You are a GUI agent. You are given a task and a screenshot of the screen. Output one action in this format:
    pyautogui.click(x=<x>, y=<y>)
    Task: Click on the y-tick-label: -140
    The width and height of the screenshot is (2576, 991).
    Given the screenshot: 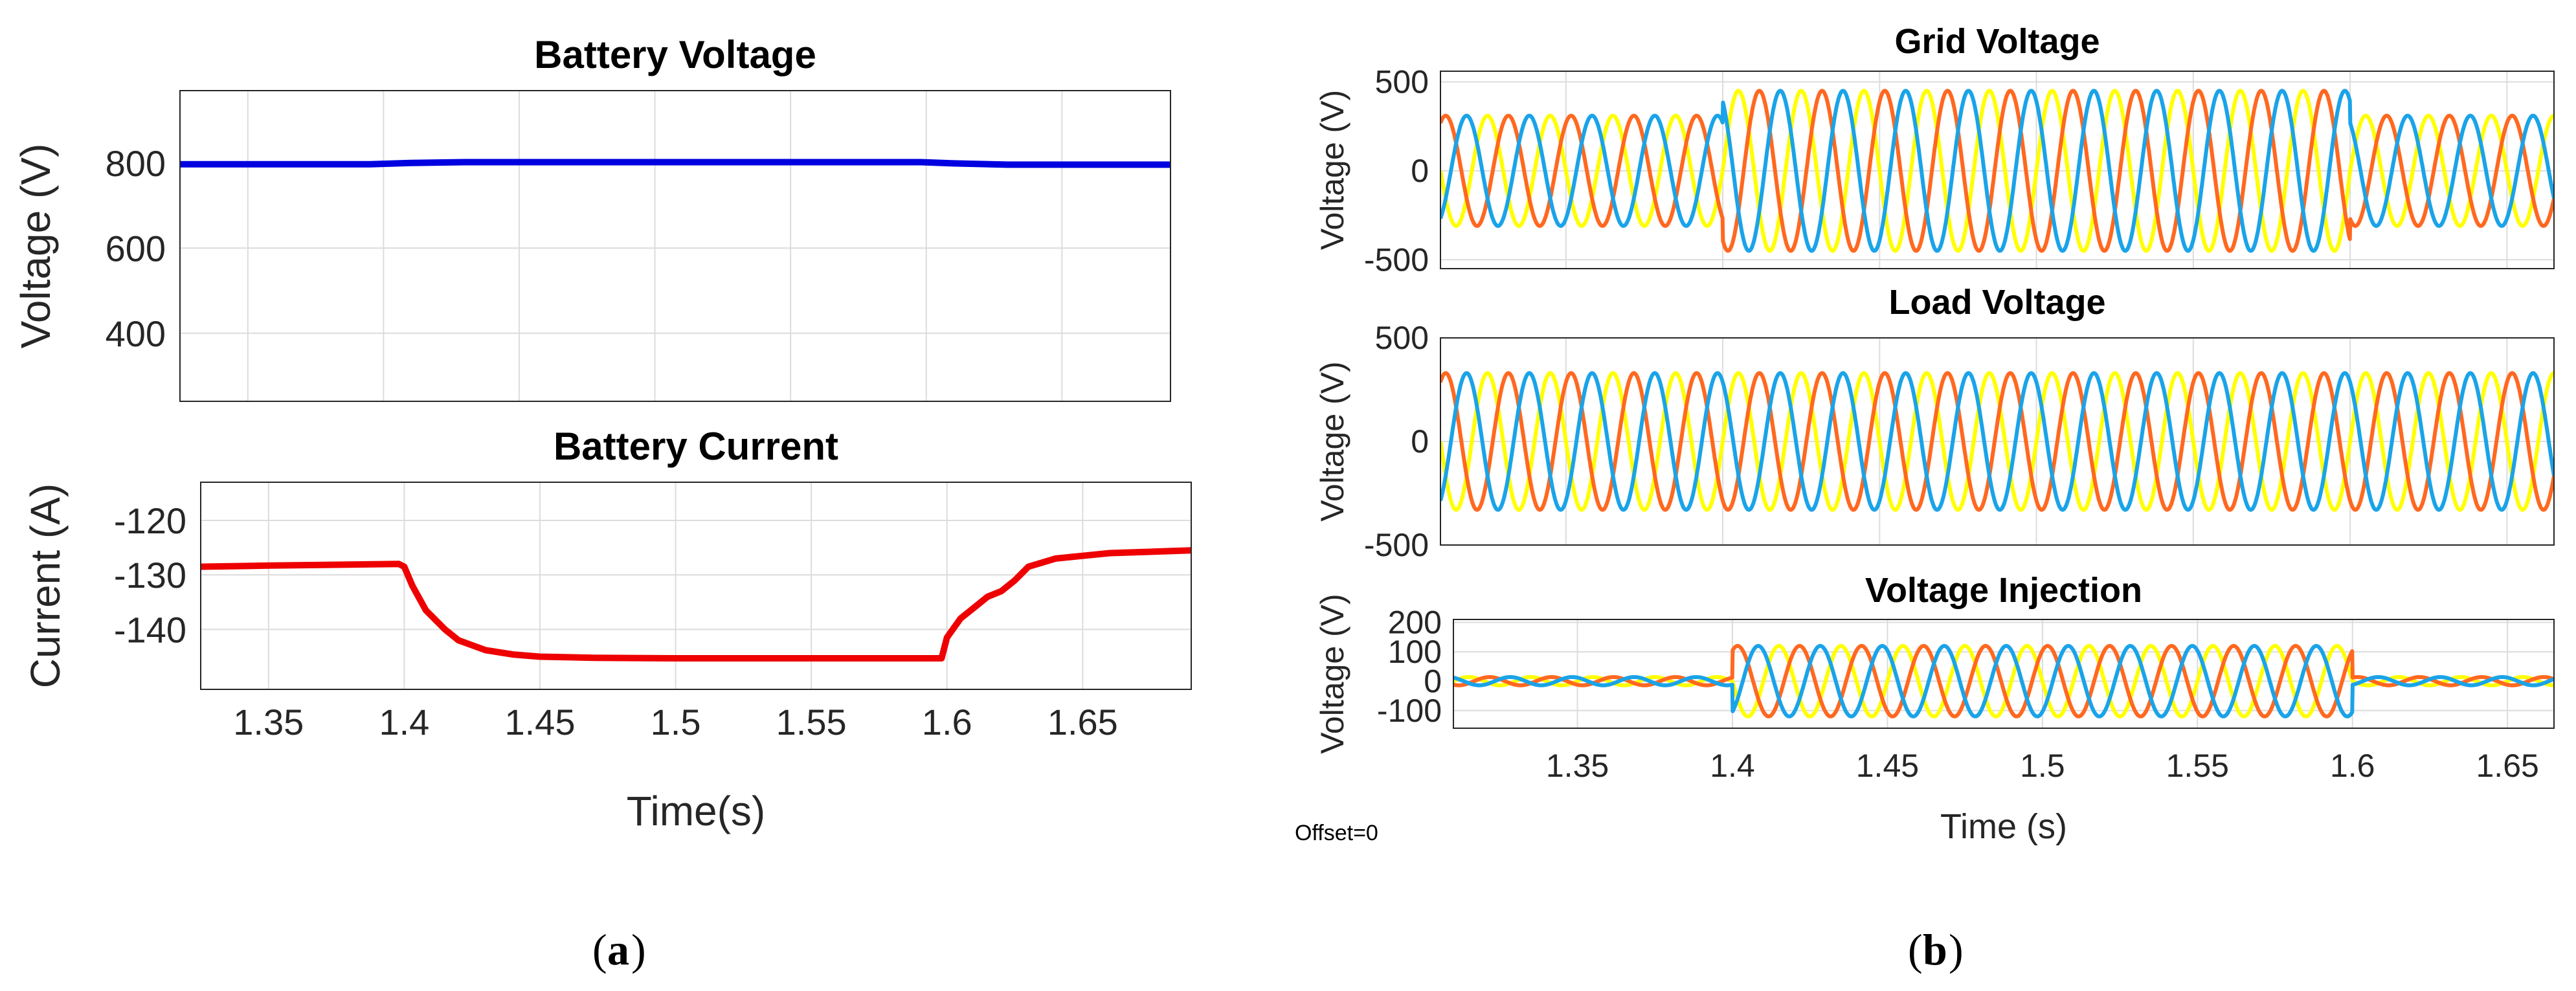 What is the action you would take?
    pyautogui.click(x=150, y=629)
    